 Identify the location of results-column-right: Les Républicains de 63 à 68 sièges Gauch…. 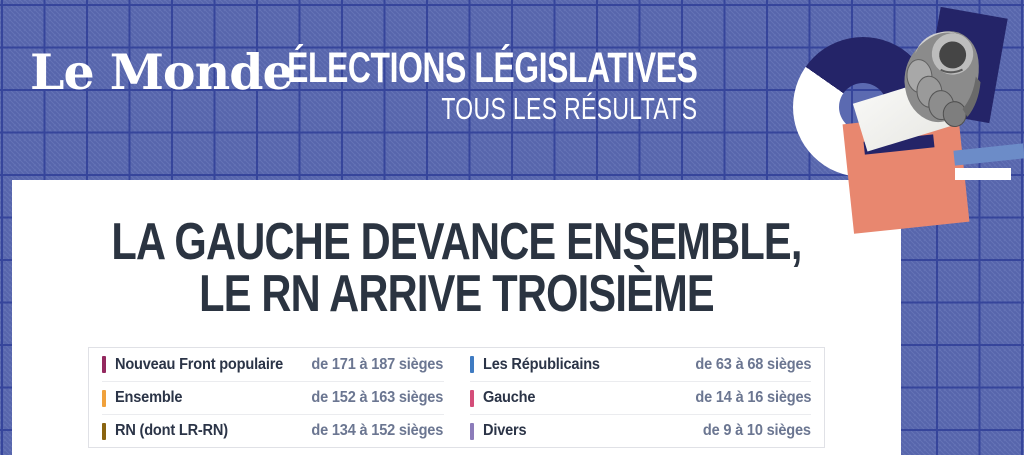
(641, 397).